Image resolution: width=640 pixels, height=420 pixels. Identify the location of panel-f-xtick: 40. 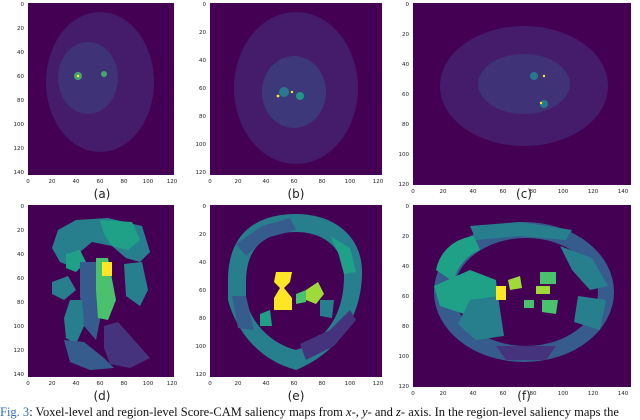
(473, 394).